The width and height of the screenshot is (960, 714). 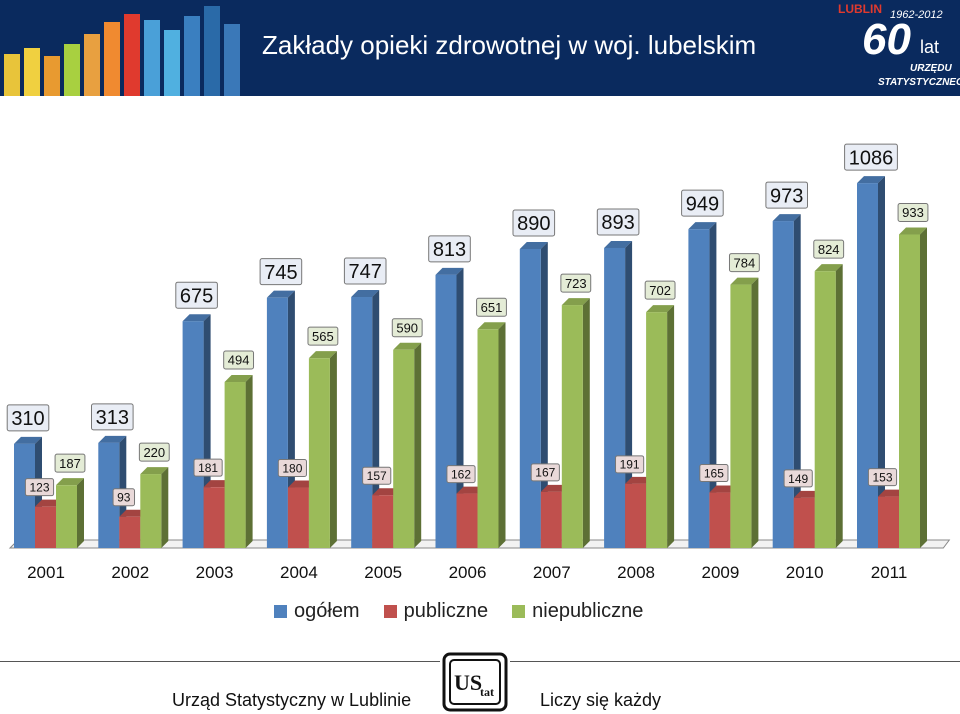 I want to click on value-label-box-niepubliczne-2008, so click(x=660, y=290).